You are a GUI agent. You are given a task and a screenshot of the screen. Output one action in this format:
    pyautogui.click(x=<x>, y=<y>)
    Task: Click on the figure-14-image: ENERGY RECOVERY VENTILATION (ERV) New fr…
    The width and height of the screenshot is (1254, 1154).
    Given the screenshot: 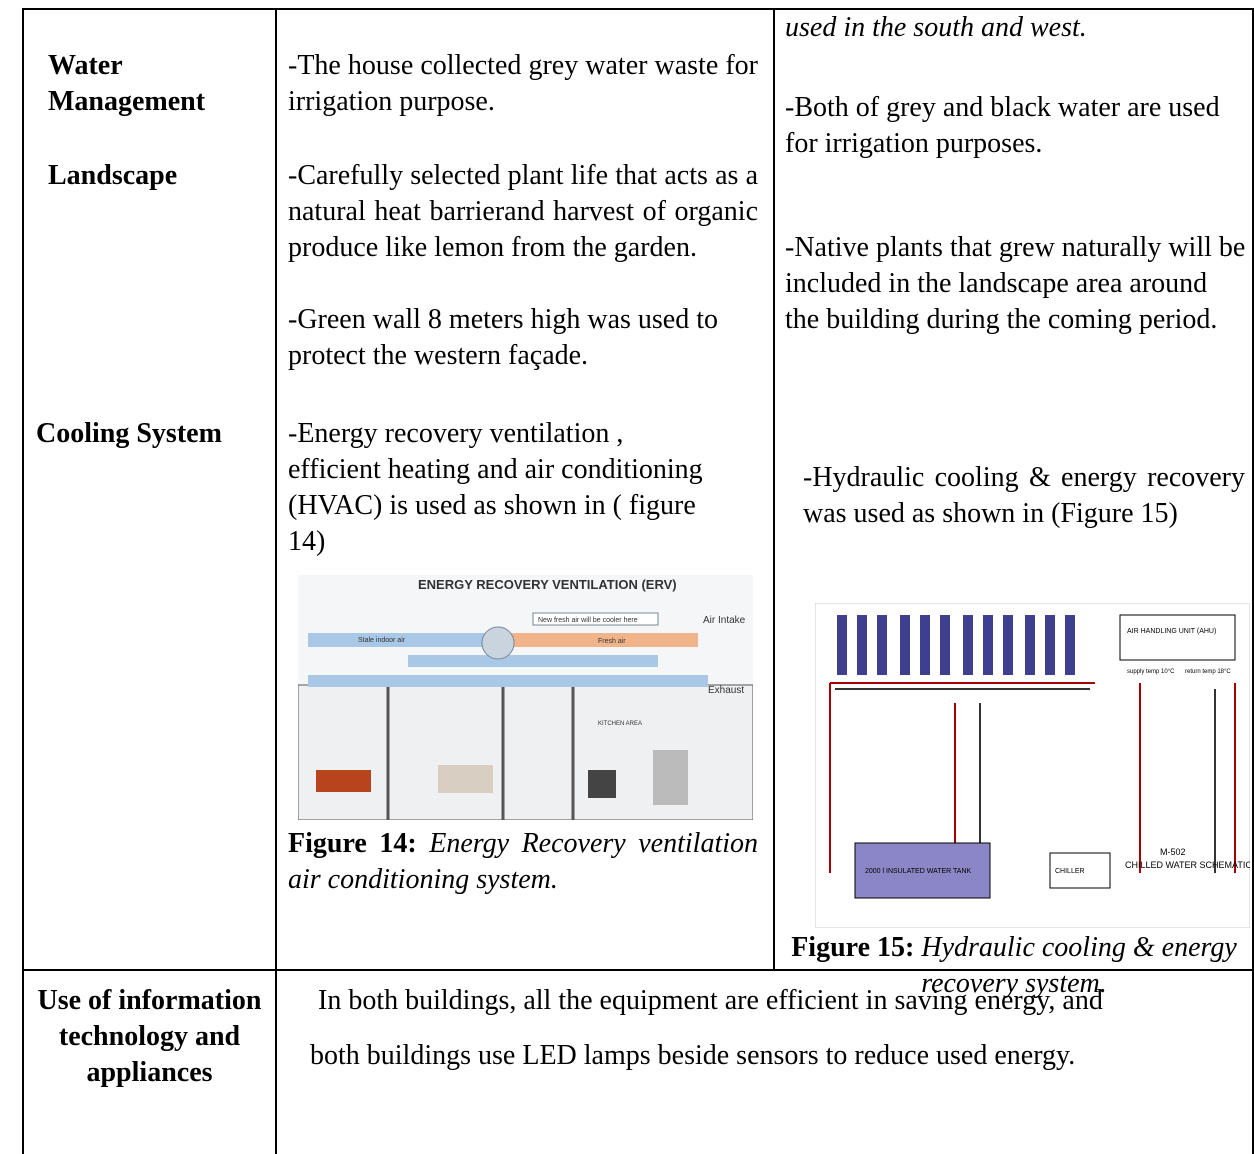 What is the action you would take?
    pyautogui.click(x=525, y=697)
    